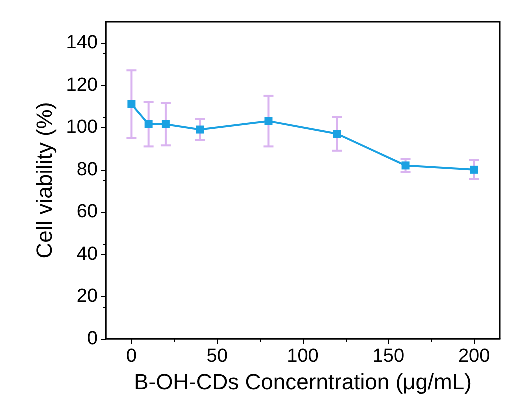  I want to click on y-tick-label: 140, so click(82, 43).